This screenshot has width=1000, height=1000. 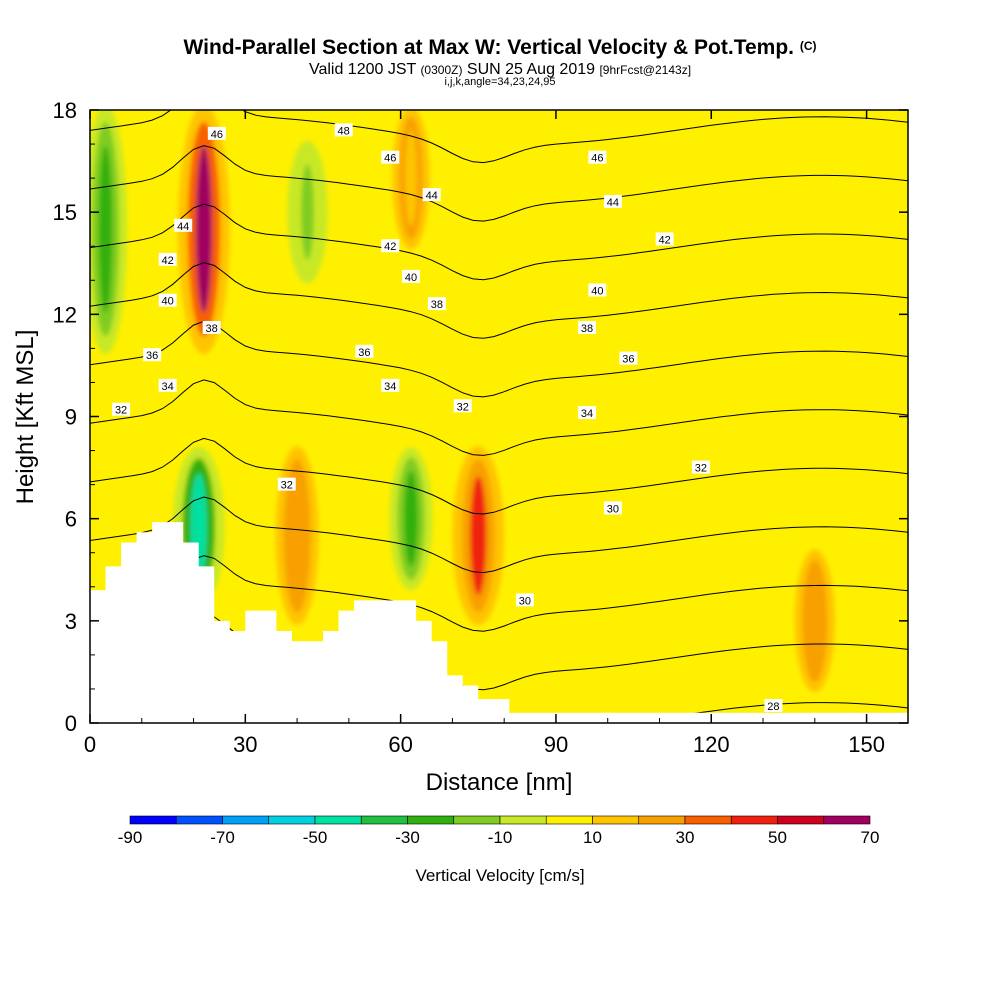 I want to click on y-axis-title: Height [Kft MSL], so click(x=25, y=417).